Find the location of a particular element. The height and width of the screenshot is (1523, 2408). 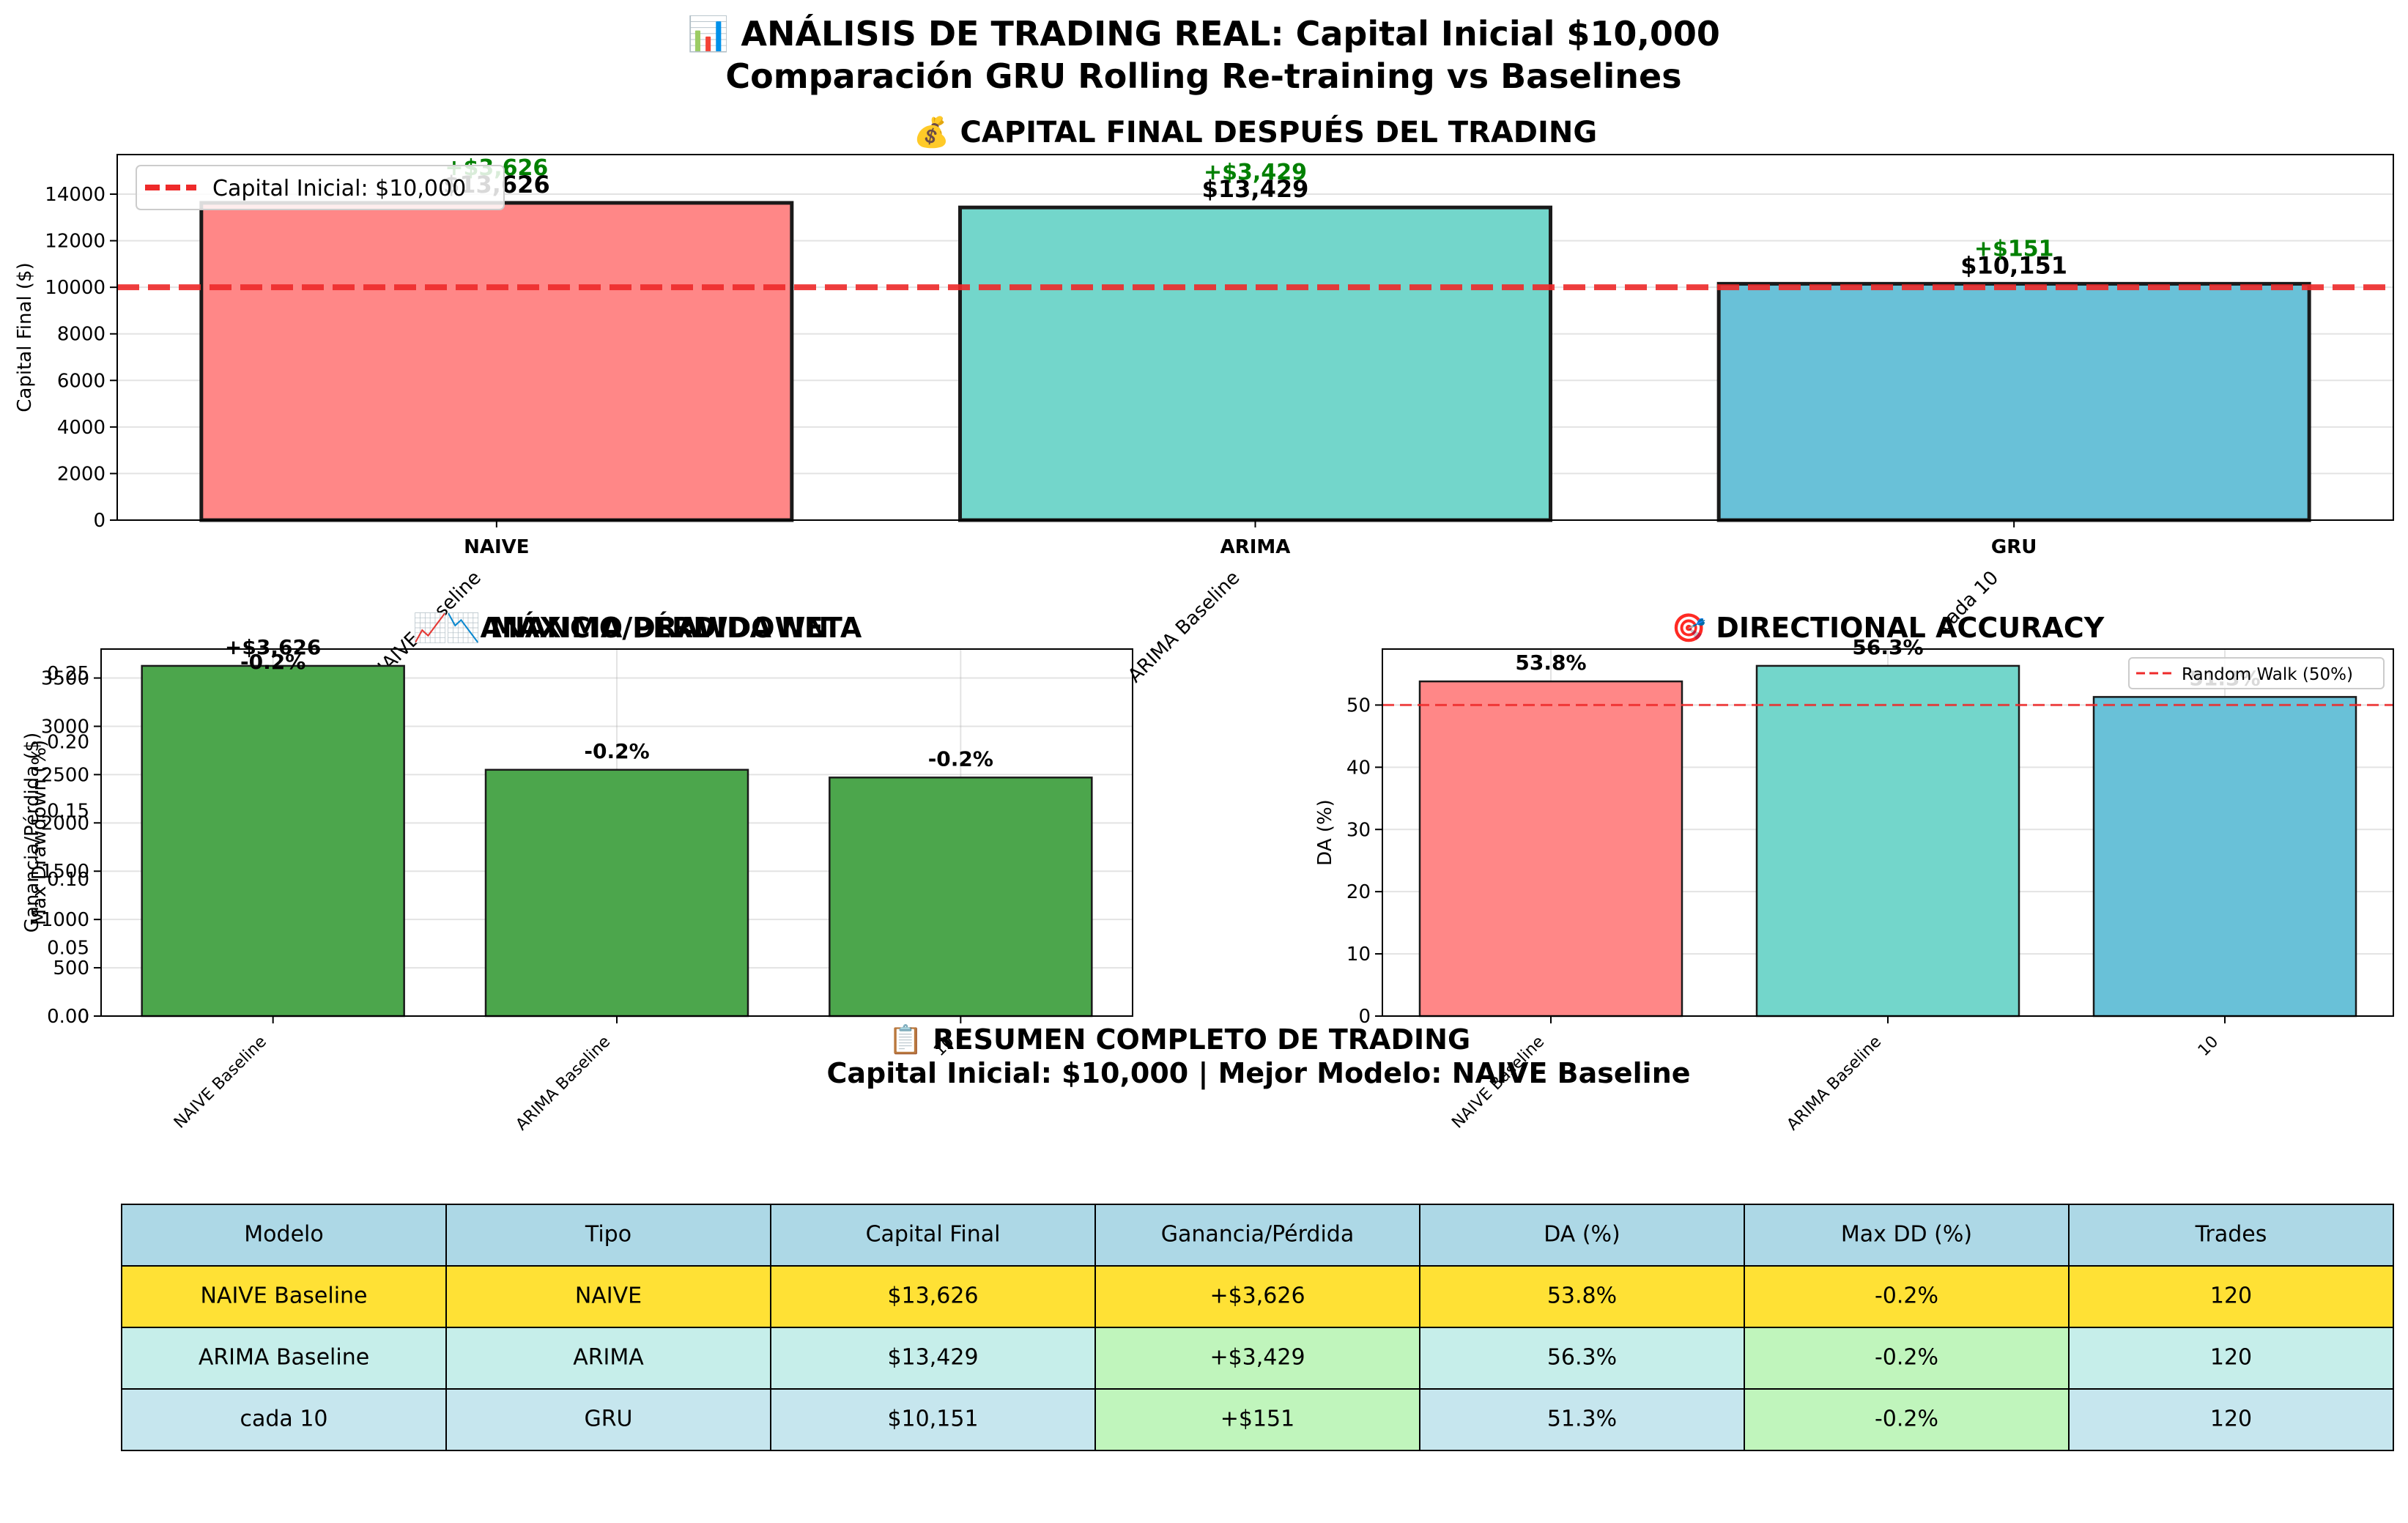

y-tick-label: 40 is located at coordinates (1358, 768).